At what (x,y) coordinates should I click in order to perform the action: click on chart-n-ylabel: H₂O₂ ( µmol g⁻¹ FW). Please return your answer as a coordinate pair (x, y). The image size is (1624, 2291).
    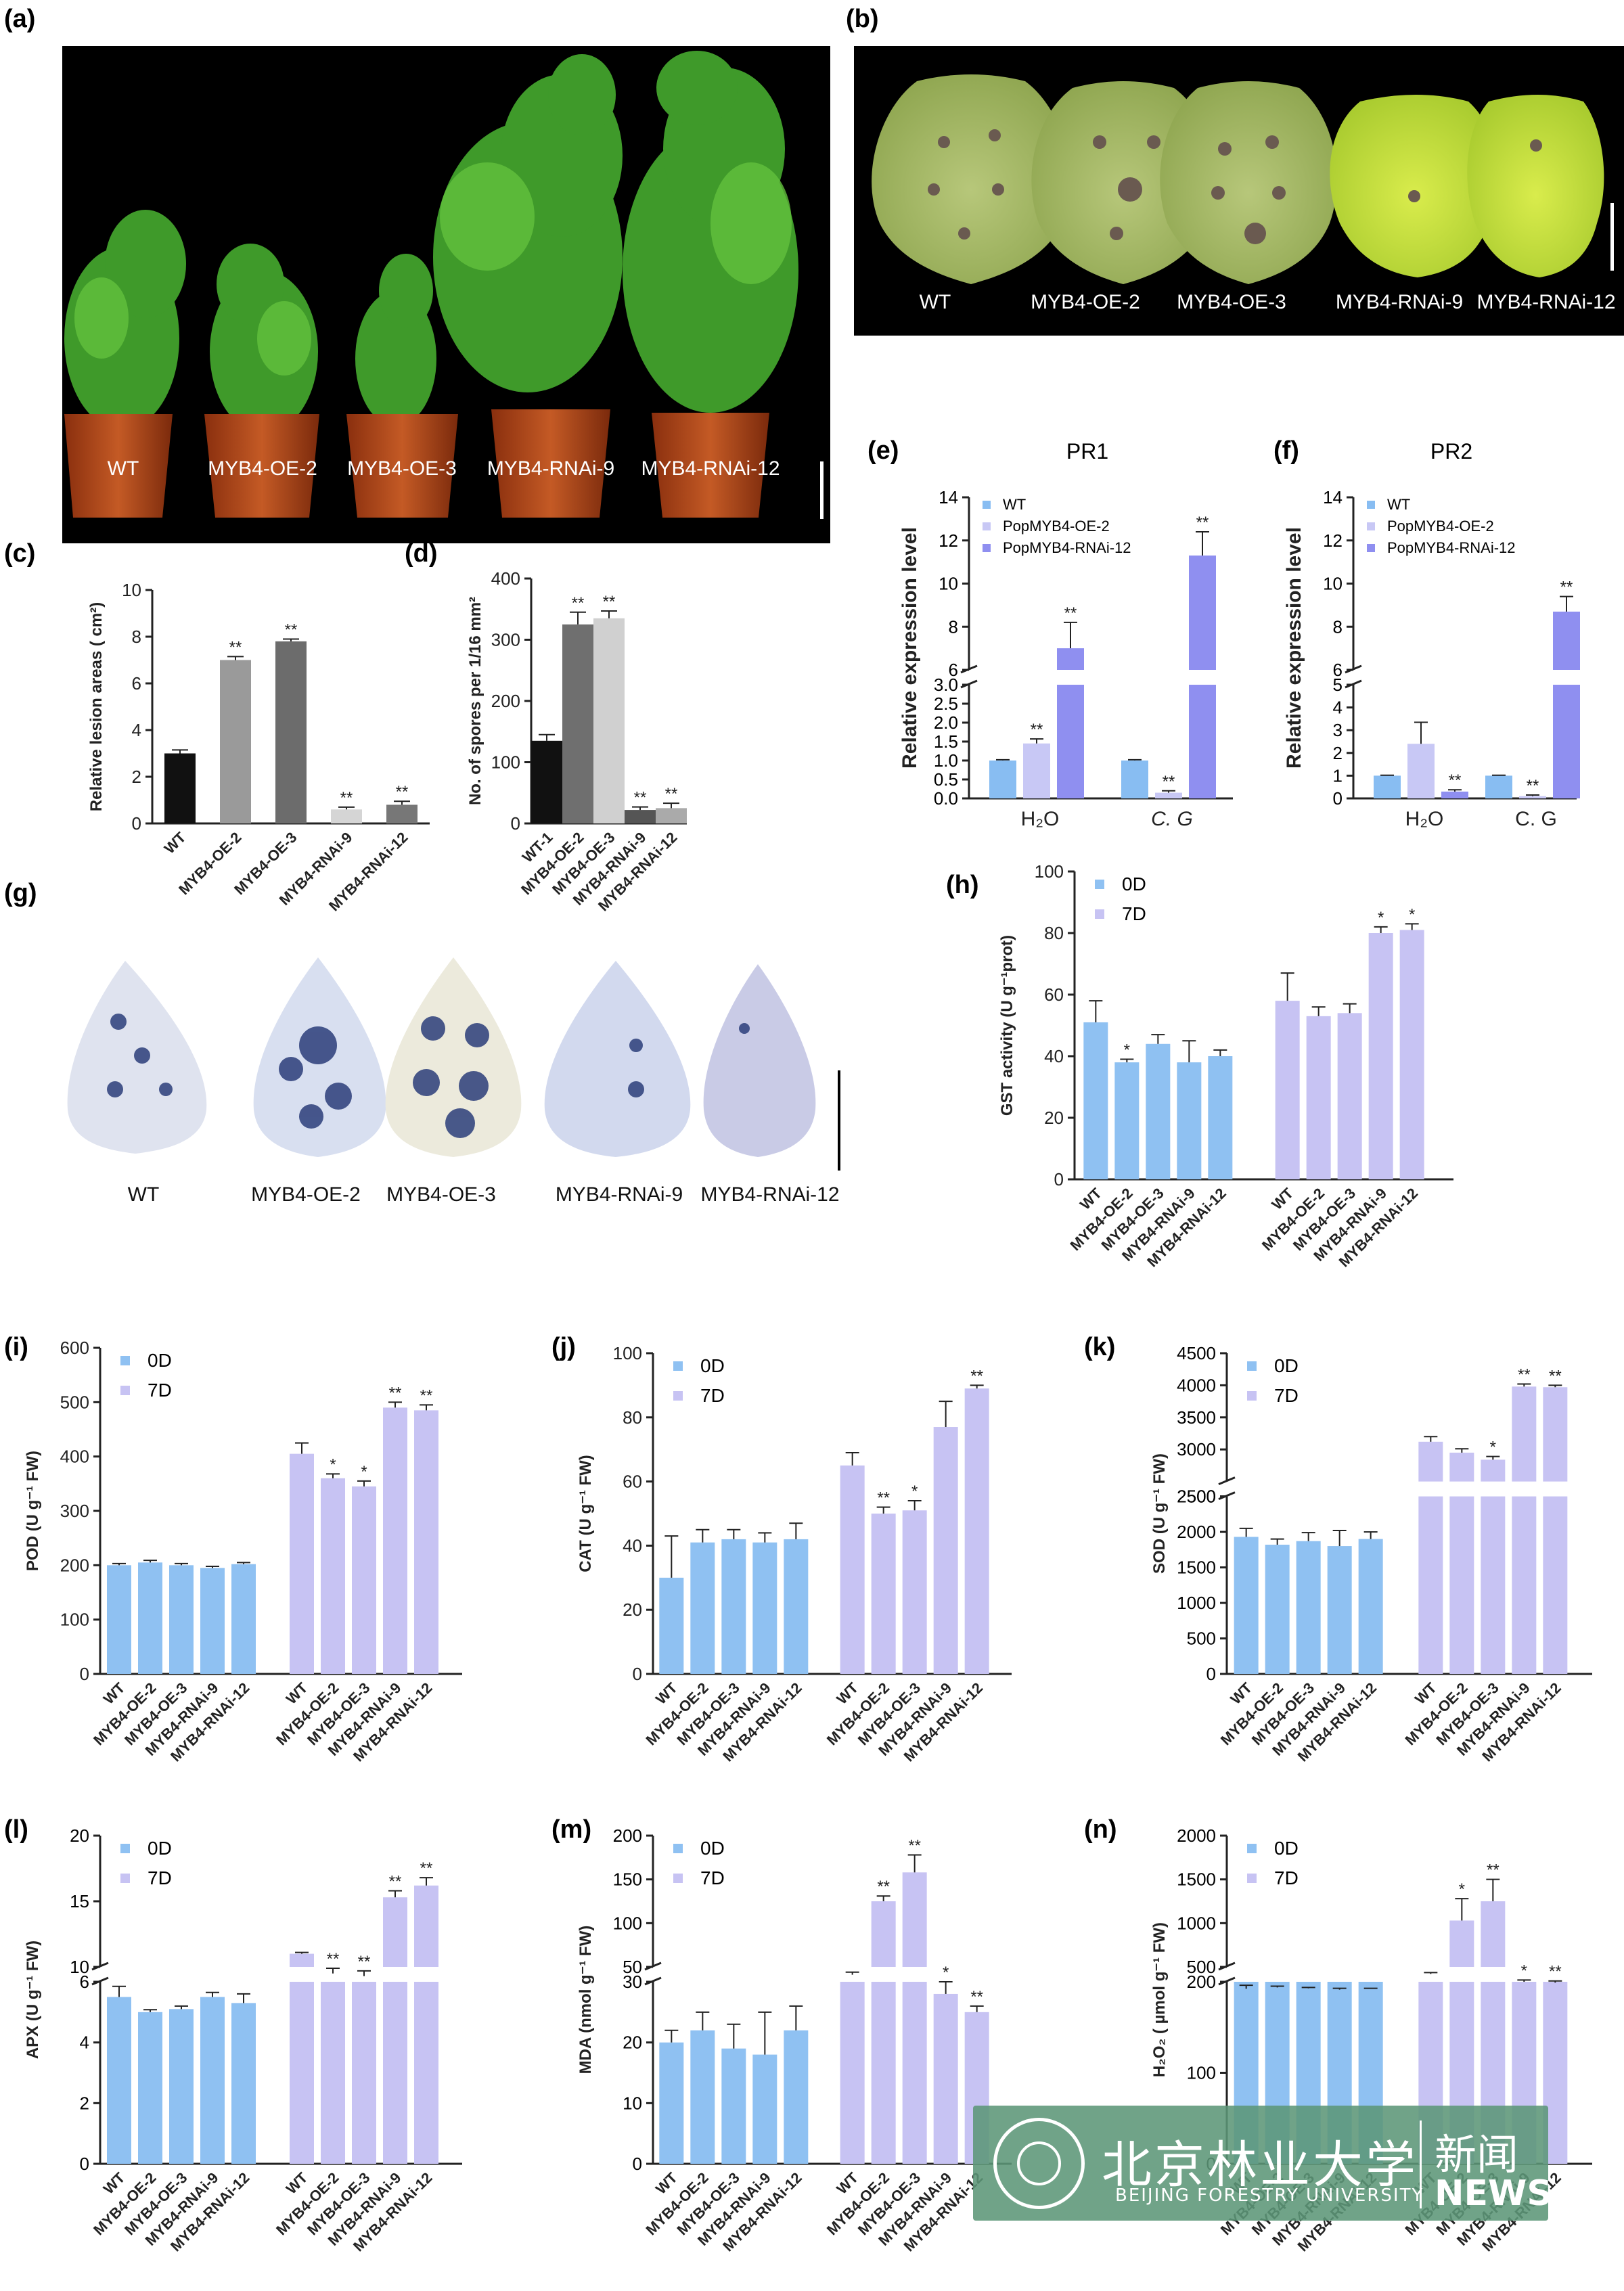
    Looking at the image, I should click on (1159, 2000).